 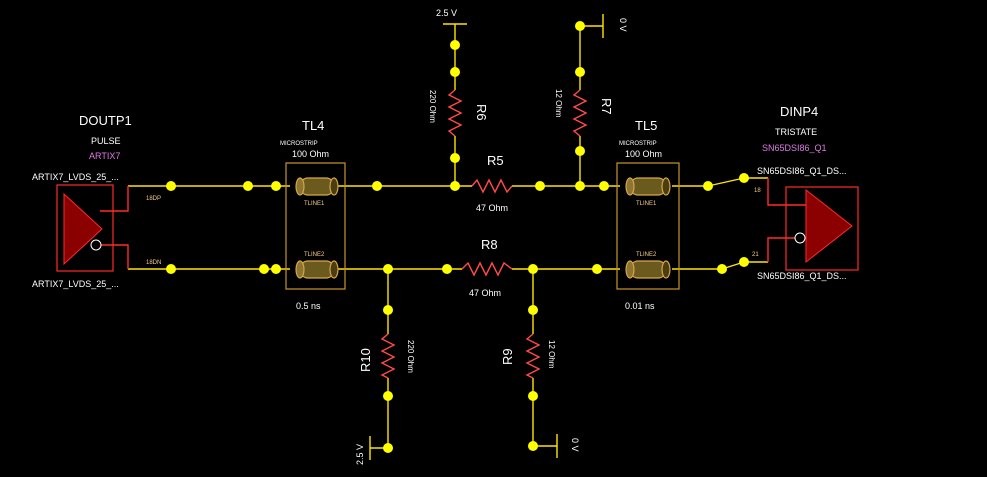 I want to click on tl4-ref: TL4, so click(x=313, y=125).